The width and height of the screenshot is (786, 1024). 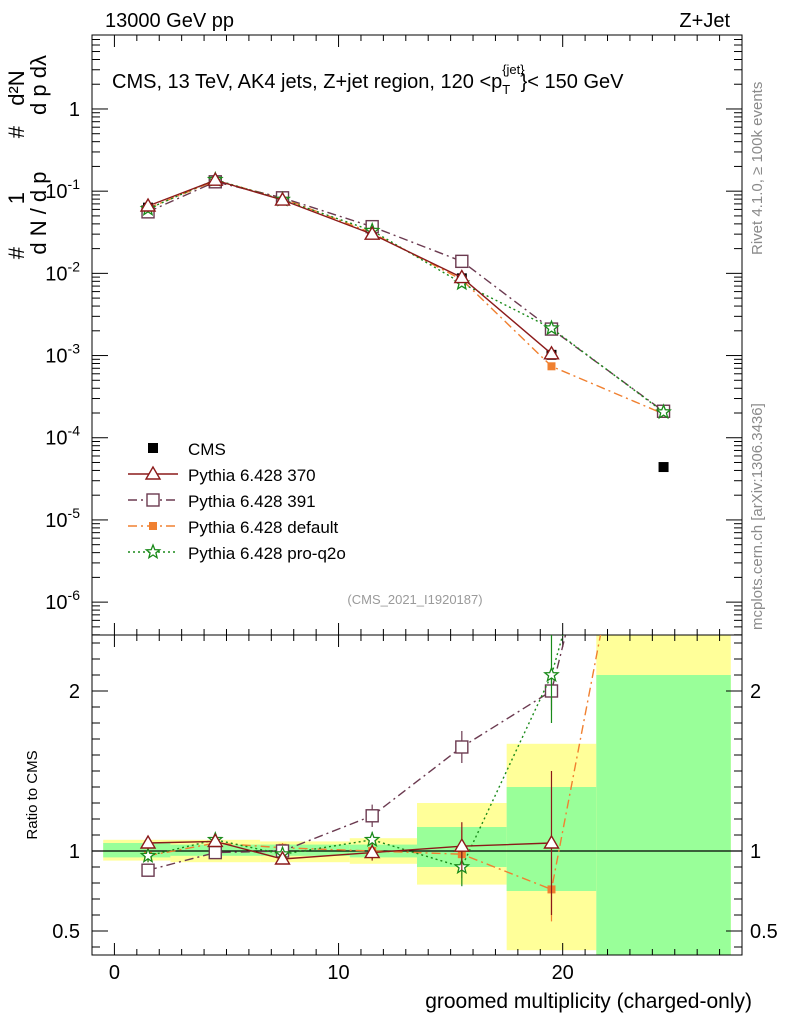 I want to click on y-tick-label-ratio-right-2: 2, so click(x=755, y=692).